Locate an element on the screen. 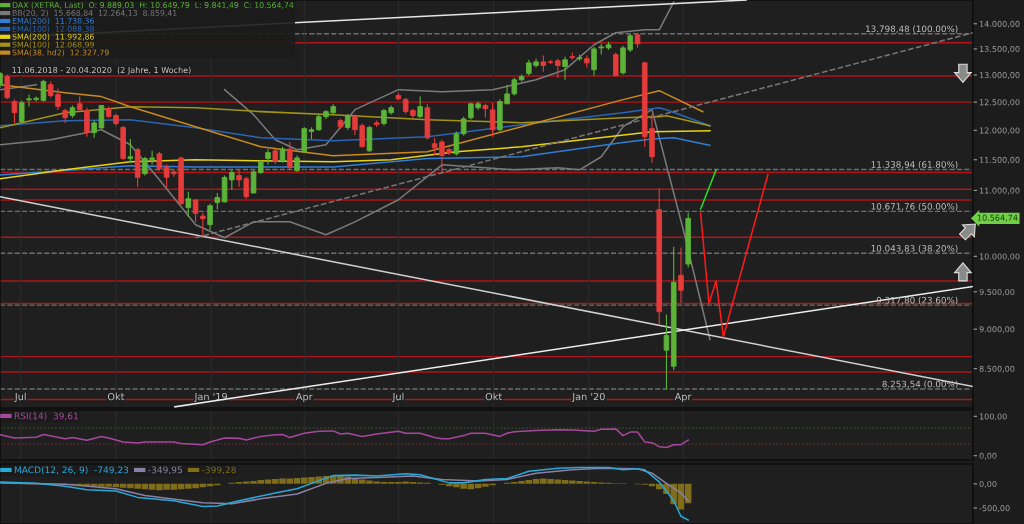  y-tick-label: 11.500,00 is located at coordinates (999, 160).